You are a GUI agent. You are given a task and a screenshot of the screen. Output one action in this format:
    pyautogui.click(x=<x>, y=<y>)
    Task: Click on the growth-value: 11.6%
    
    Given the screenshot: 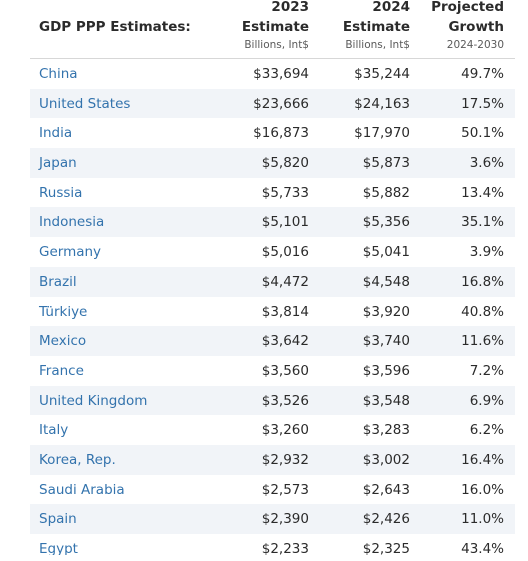 What is the action you would take?
    pyautogui.click(x=482, y=341)
    